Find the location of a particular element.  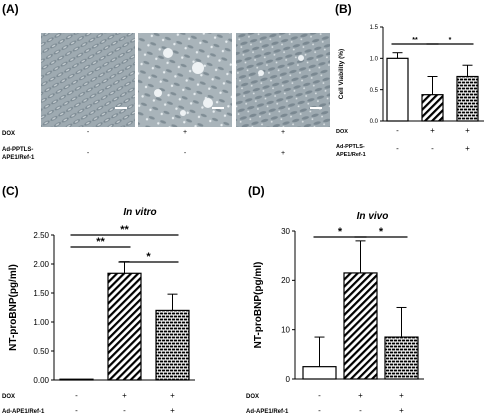

micrograph-control is located at coordinates (88, 80).